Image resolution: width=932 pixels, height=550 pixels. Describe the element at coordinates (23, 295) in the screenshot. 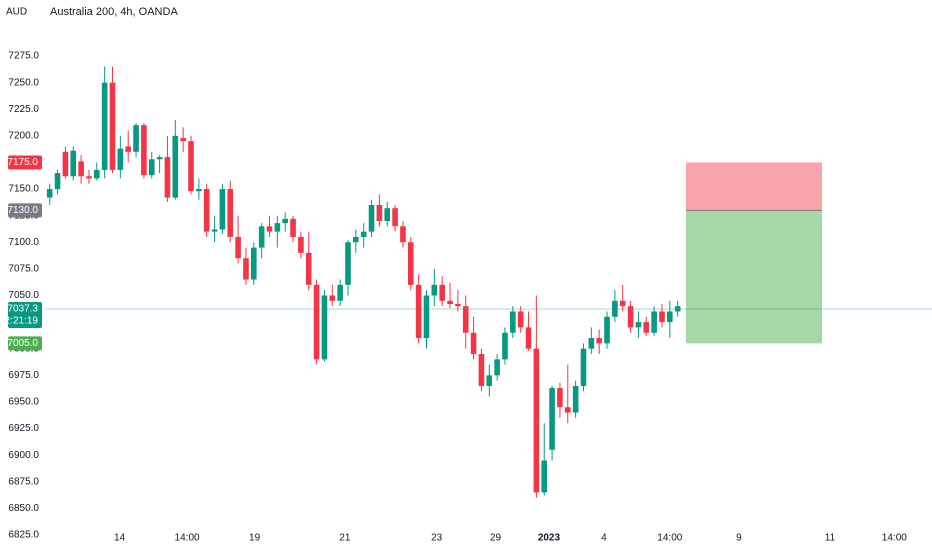

I see `y-tick-label: 7050.0` at that location.